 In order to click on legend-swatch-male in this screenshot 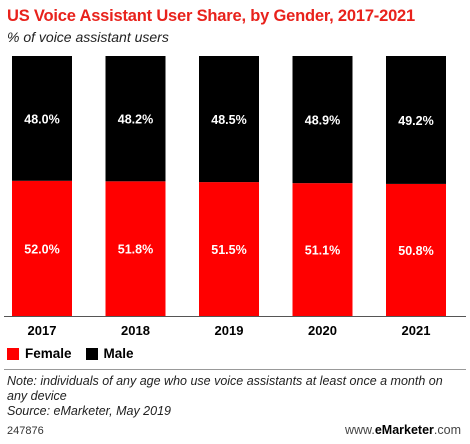, I will do `click(91, 353)`.